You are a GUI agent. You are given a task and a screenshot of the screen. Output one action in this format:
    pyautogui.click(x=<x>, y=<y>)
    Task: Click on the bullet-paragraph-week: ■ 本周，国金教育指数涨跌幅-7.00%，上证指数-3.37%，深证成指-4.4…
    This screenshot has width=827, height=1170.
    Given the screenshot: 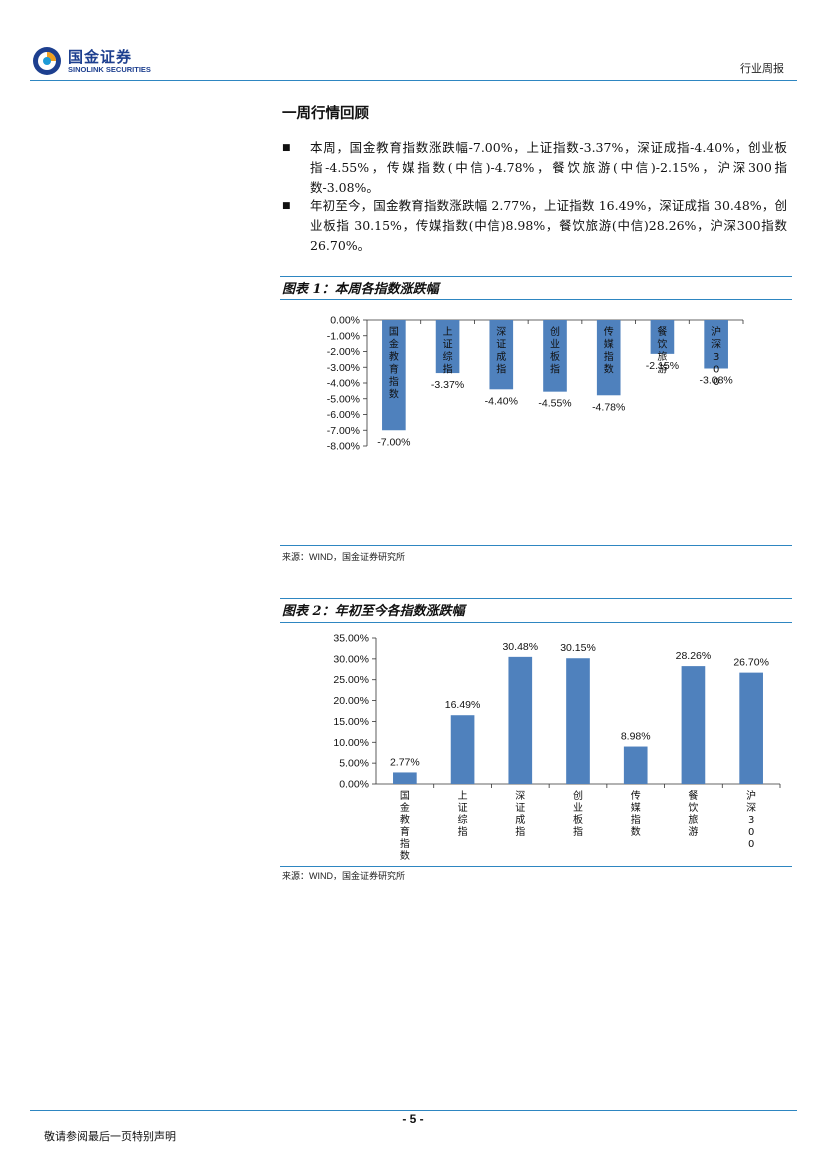 What is the action you would take?
    pyautogui.click(x=534, y=168)
    